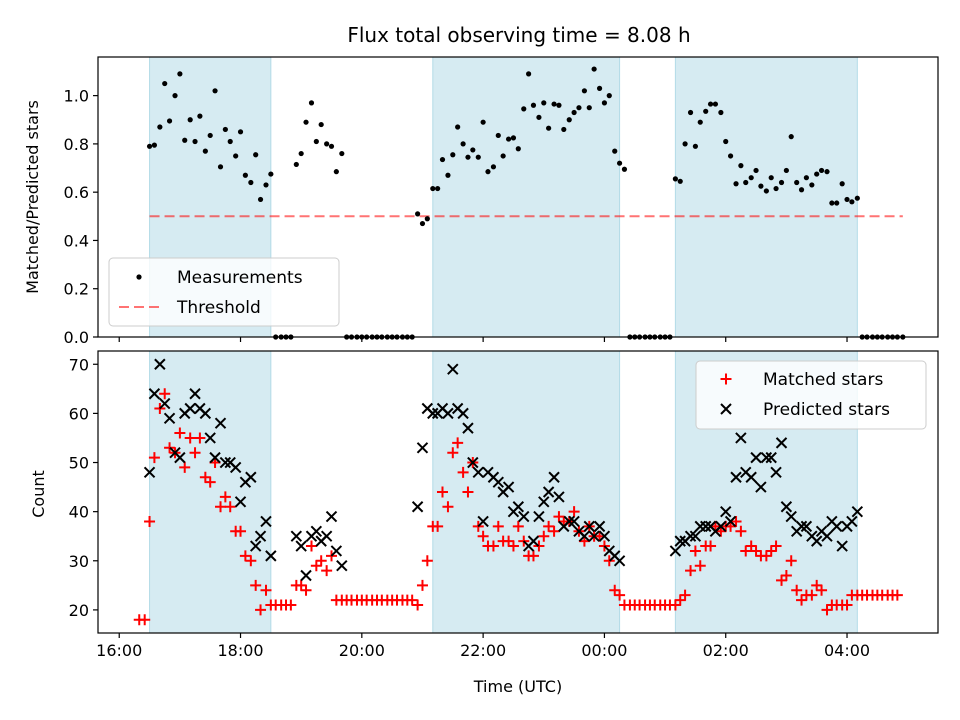 The width and height of the screenshot is (960, 720). What do you see at coordinates (726, 650) in the screenshot?
I see `x-tick-label: 02:00` at bounding box center [726, 650].